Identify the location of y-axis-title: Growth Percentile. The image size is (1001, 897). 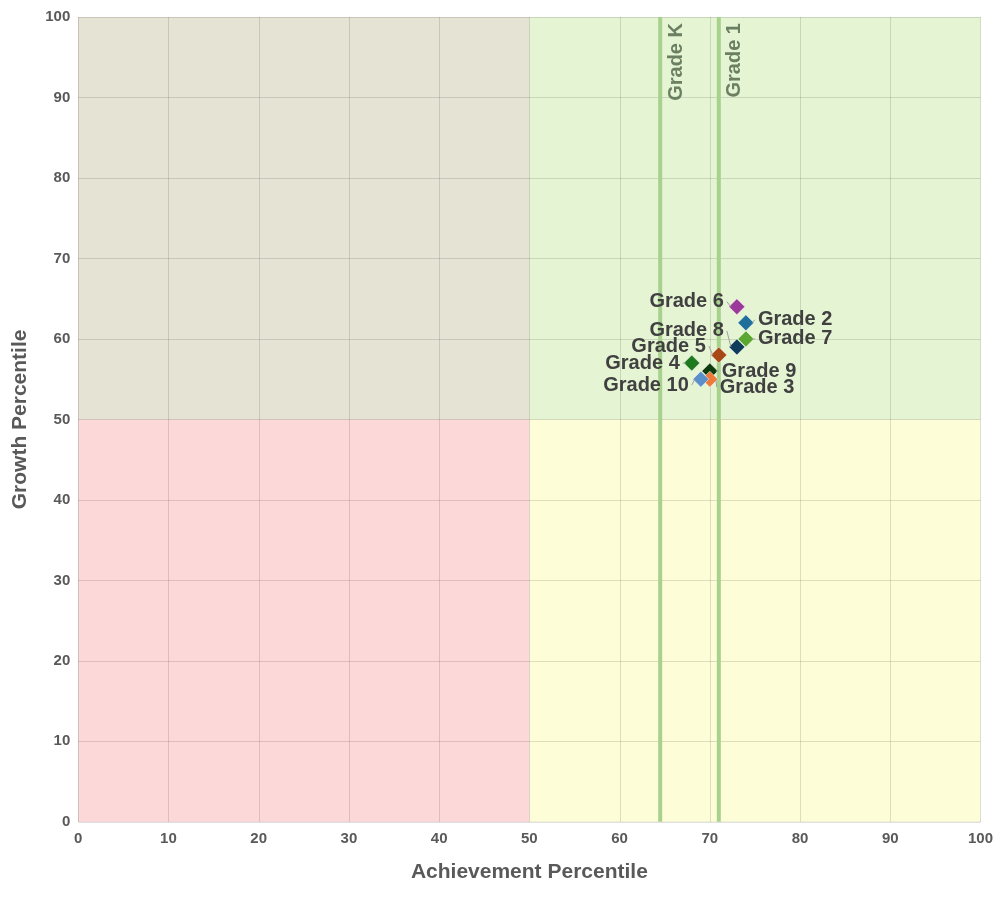
(19, 419).